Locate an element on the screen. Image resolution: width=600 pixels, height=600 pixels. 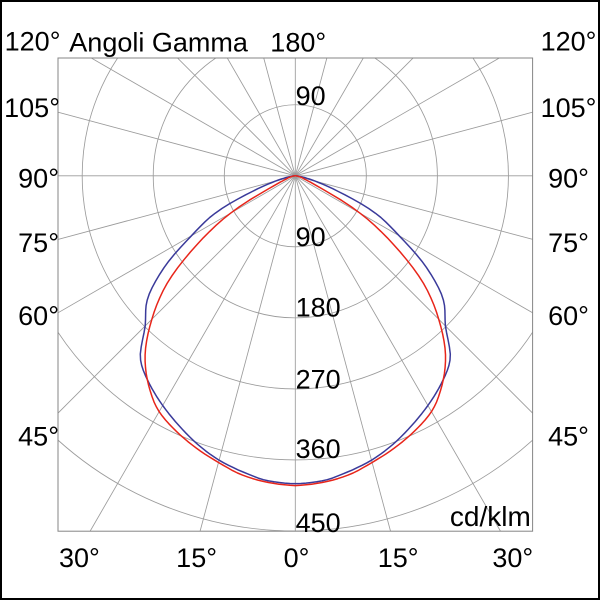
svg-text: 450 is located at coordinates (318, 523).